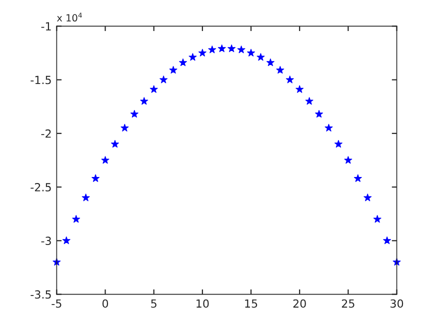 Image resolution: width=436 pixels, height=327 pixels. I want to click on x-tick-label: 0, so click(105, 303).